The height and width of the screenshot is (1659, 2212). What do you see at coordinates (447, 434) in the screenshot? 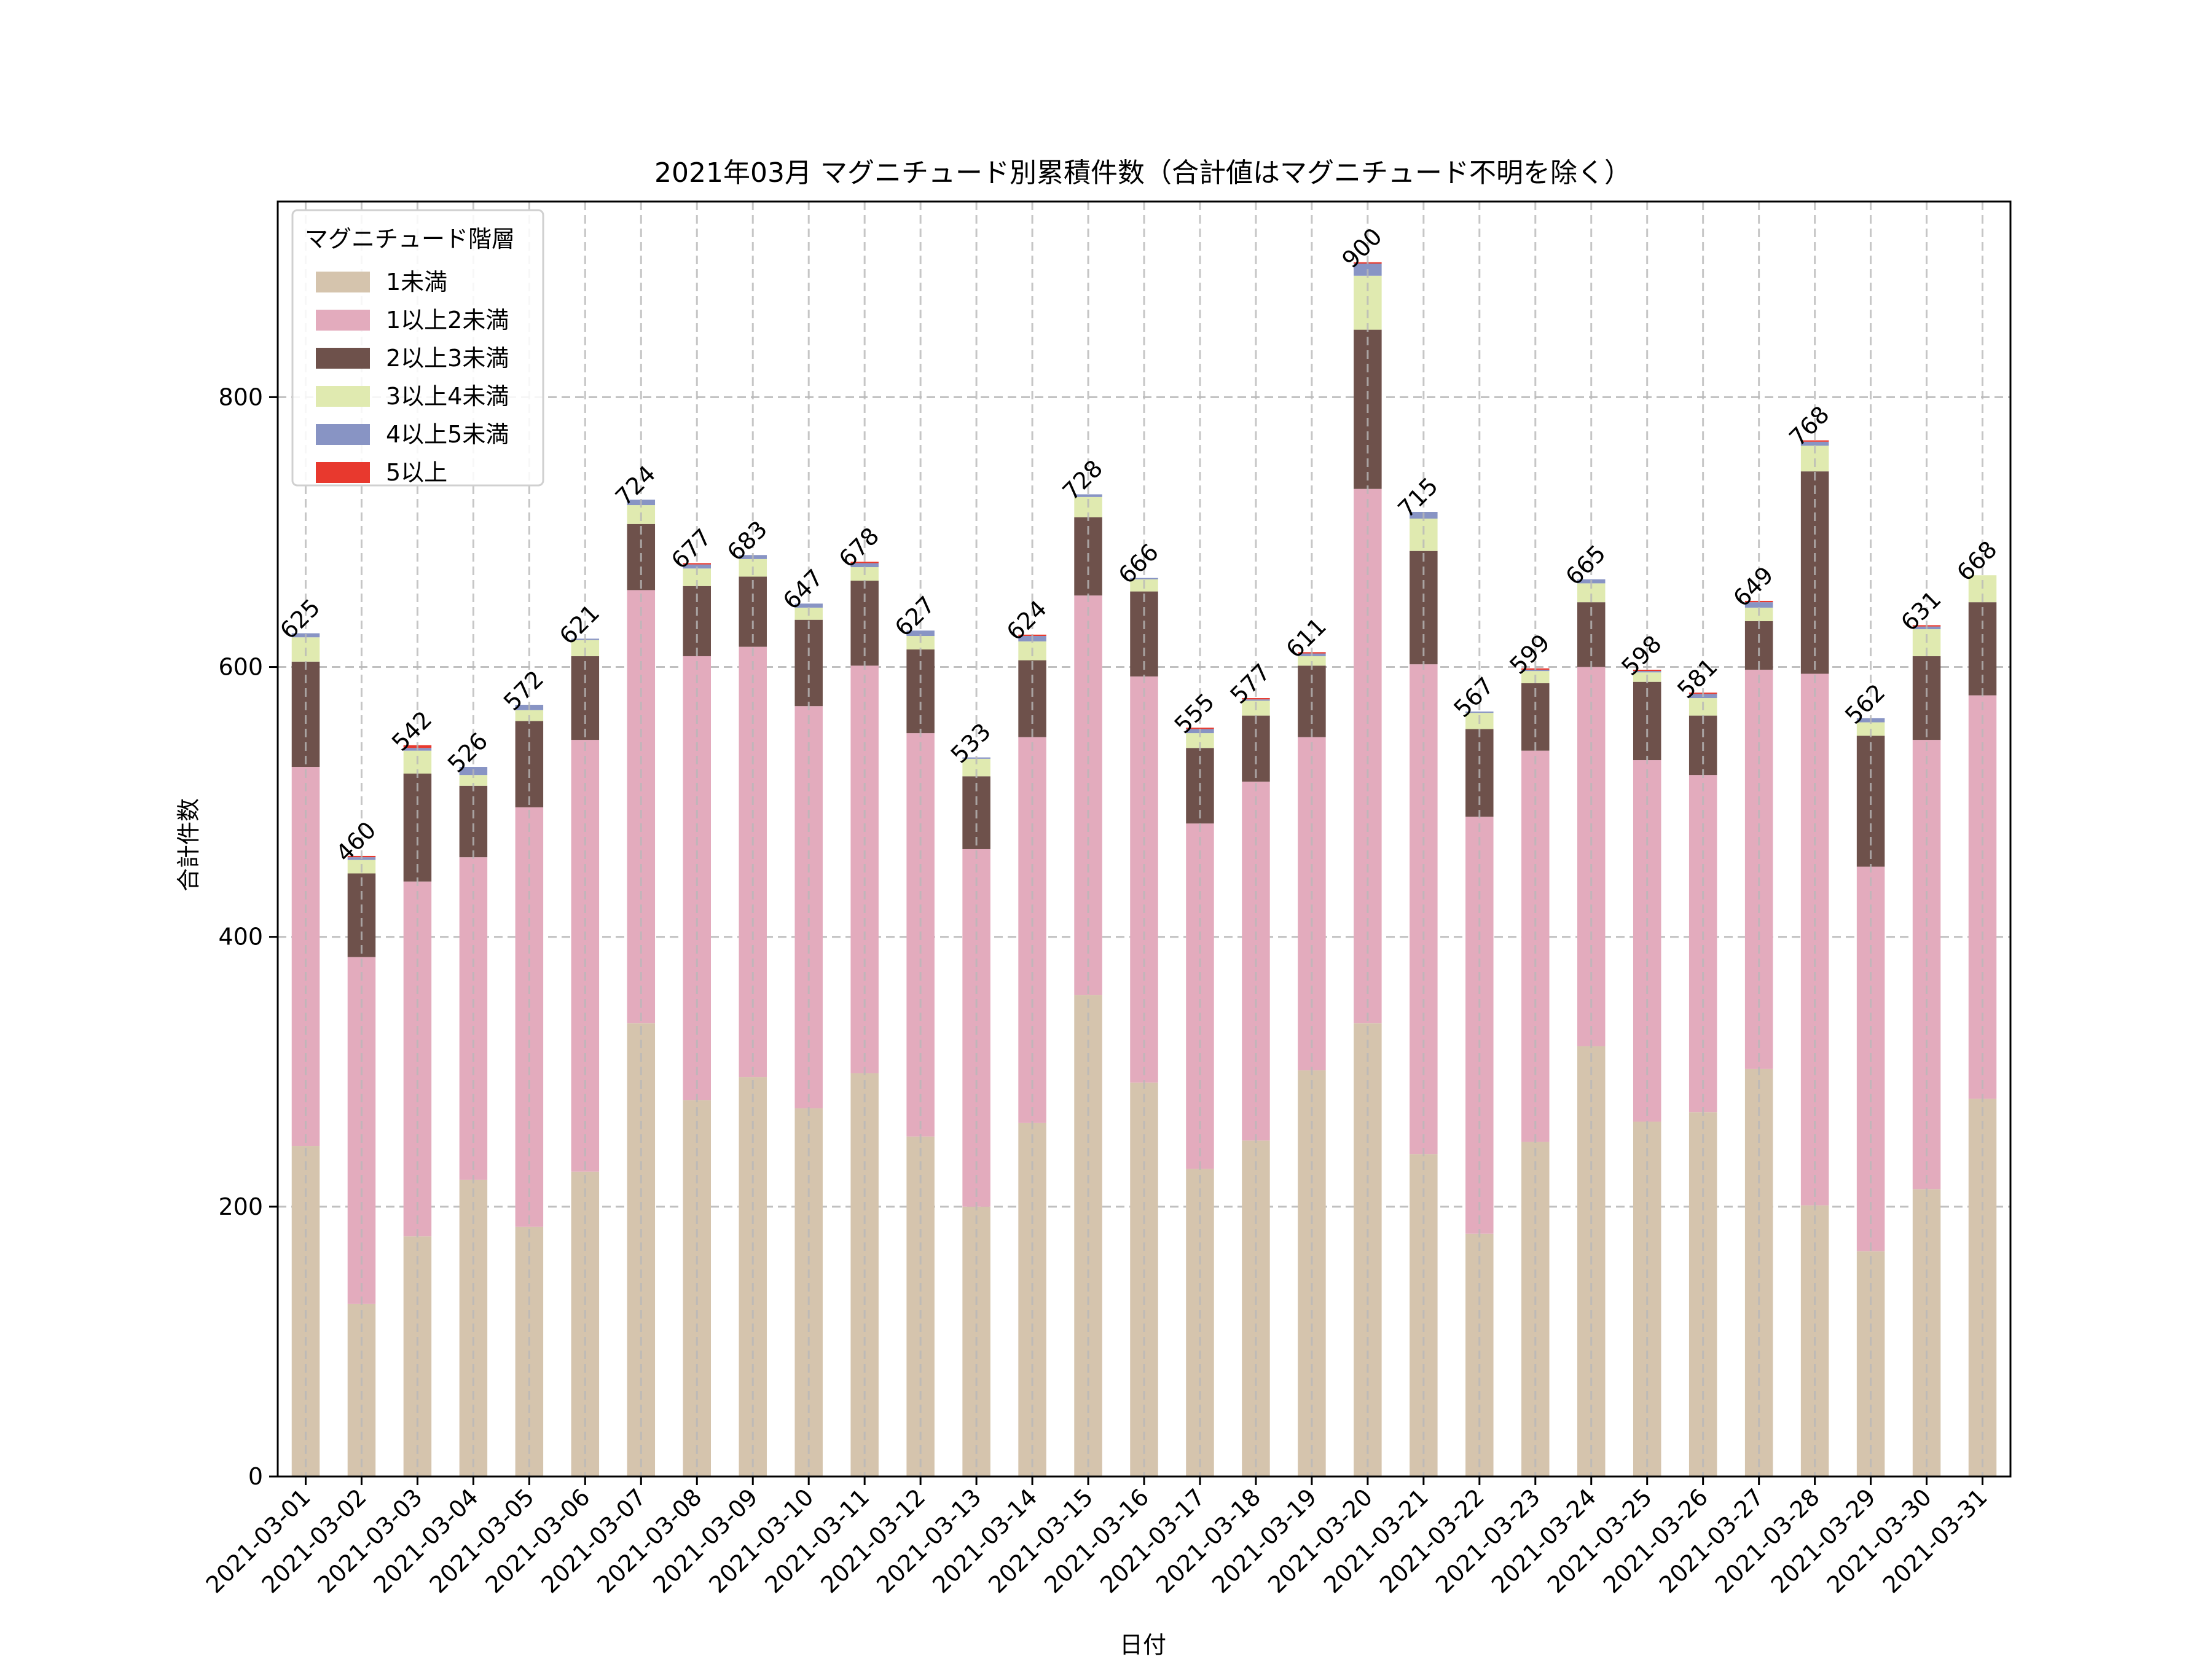
I see `legend-label: 4以上5未満` at bounding box center [447, 434].